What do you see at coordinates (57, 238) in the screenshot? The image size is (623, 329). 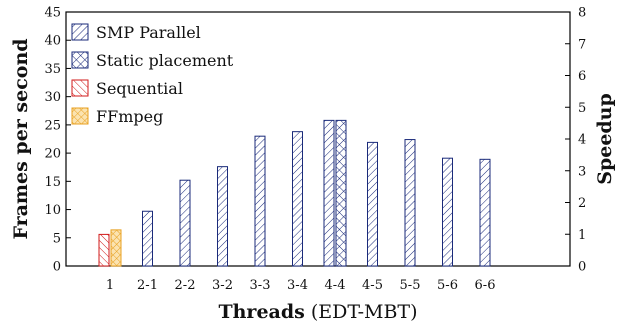 I see `y-tick-label: 5` at bounding box center [57, 238].